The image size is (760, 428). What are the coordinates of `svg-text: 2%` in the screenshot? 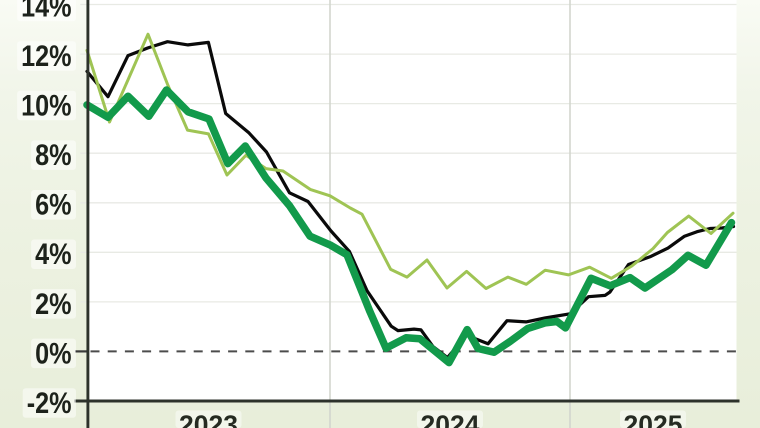 It's located at (53, 304).